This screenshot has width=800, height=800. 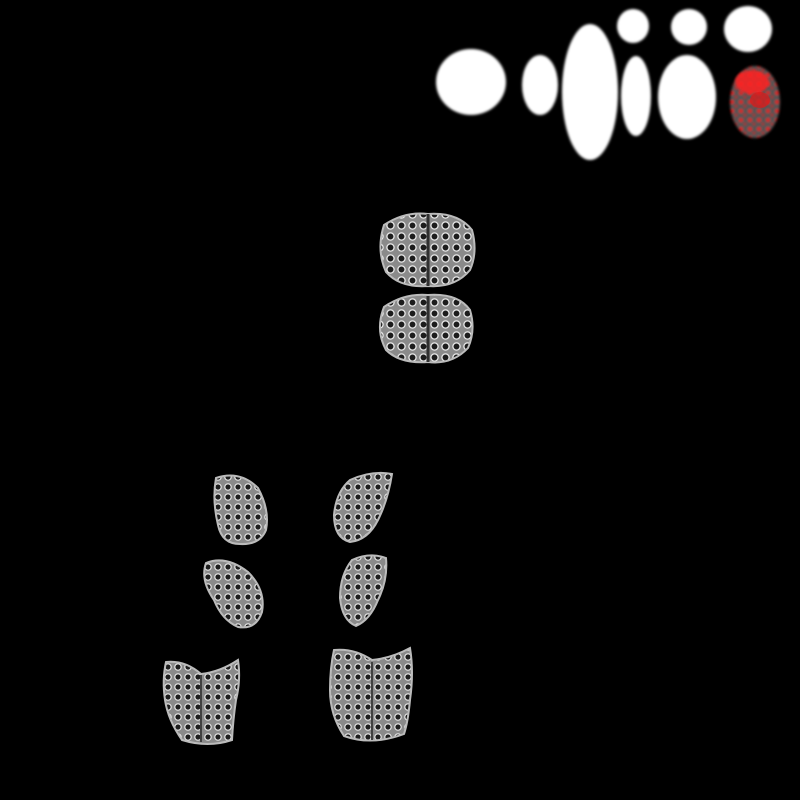 I want to click on cell-section-right-upper, so click(x=363, y=507).